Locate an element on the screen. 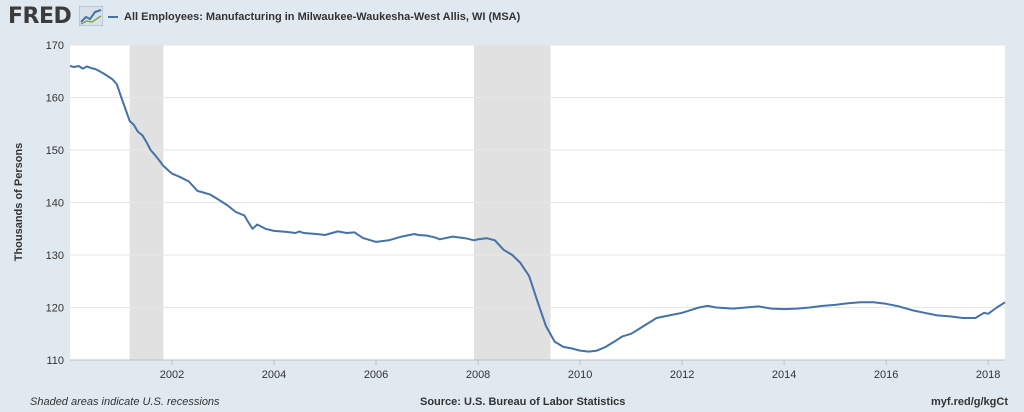 This screenshot has width=1024, height=412. source-credit: Source: U.S. Bureau of Labor Statistics is located at coordinates (523, 402).